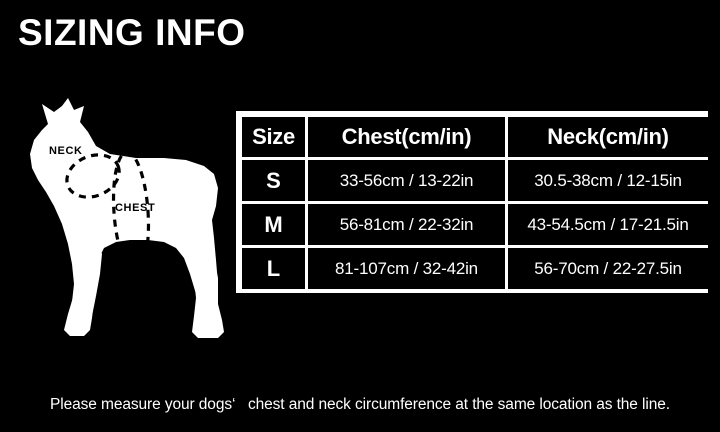  I want to click on table-row: S 33-56cm / 13-22in 30.5-38cm / 12-15in, so click(475, 180).